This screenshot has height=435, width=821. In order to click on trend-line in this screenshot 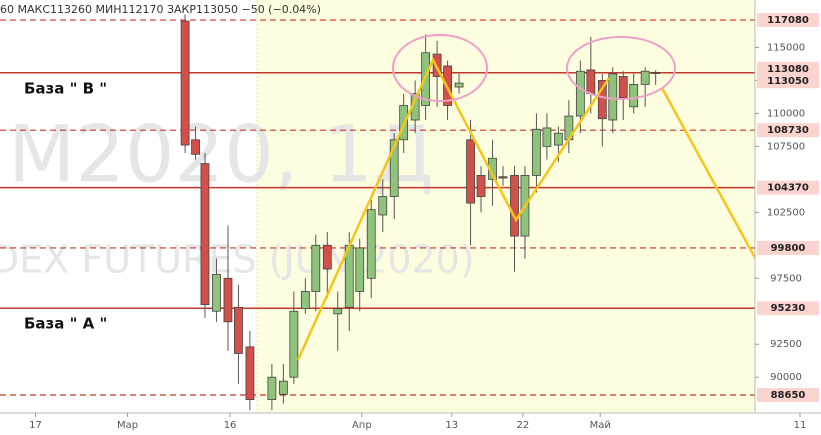, I will do `click(716, 187)`.